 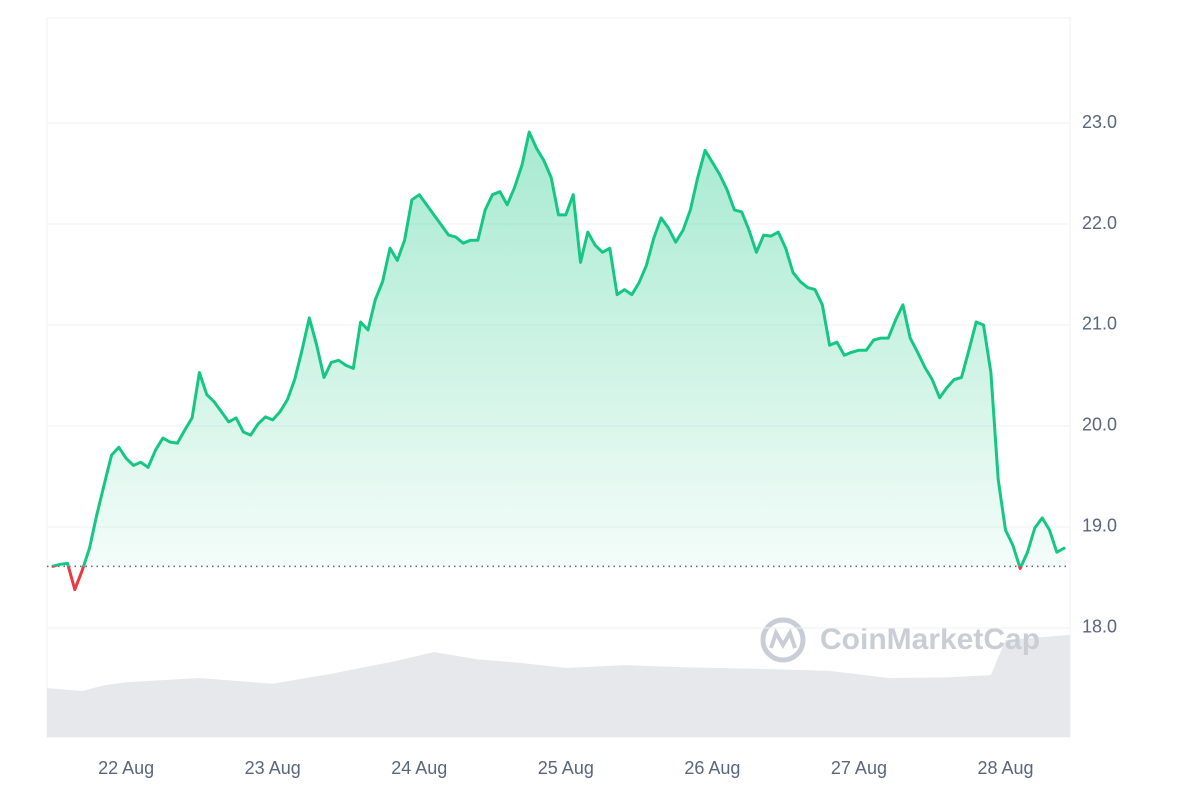 I want to click on watermark-logo-m, so click(x=783, y=638).